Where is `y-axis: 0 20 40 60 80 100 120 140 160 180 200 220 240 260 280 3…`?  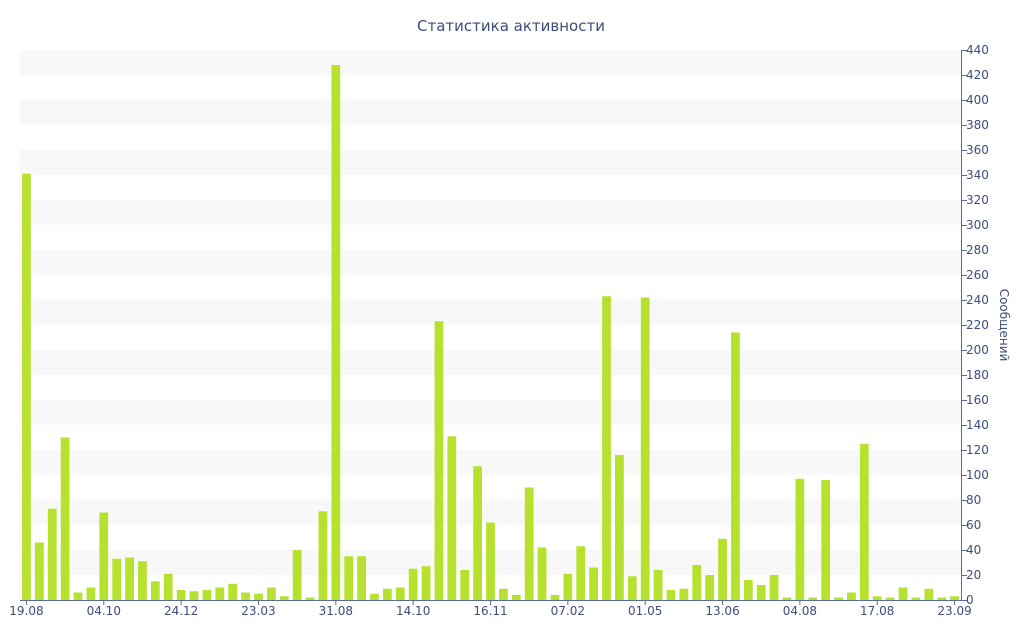
y-axis: 0 20 40 60 80 100 120 140 160 180 200 220 240 260 280 3… is located at coordinates (975, 325).